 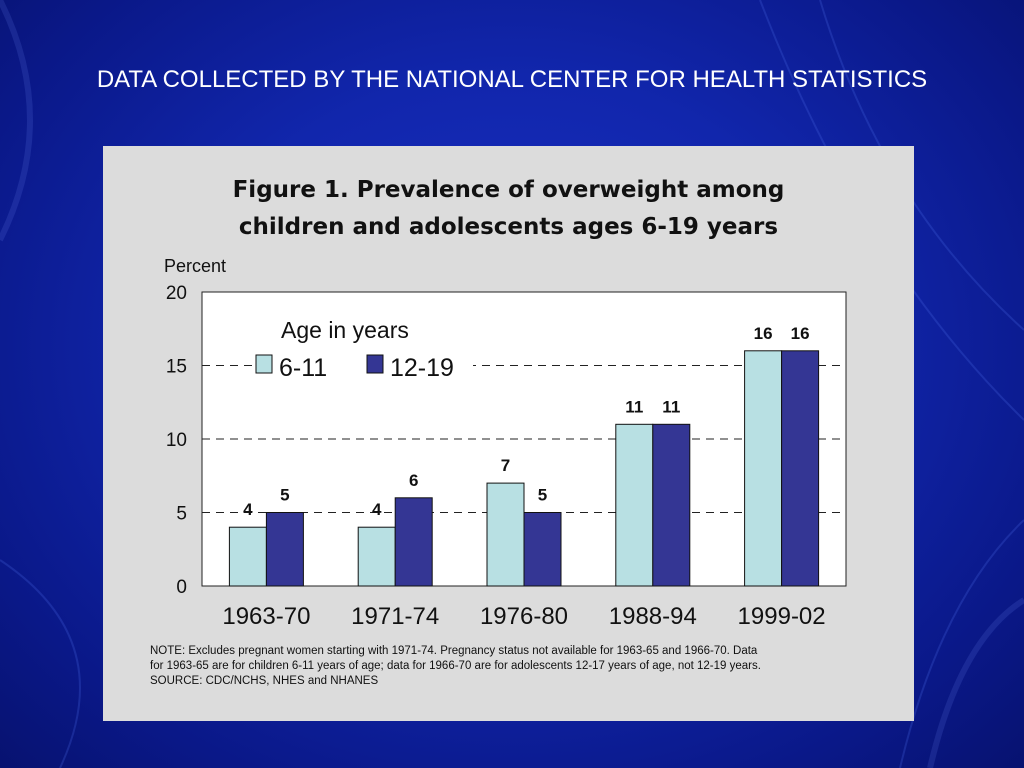 What do you see at coordinates (653, 616) in the screenshot?
I see `x-tick-label-1988-94: 1988-94` at bounding box center [653, 616].